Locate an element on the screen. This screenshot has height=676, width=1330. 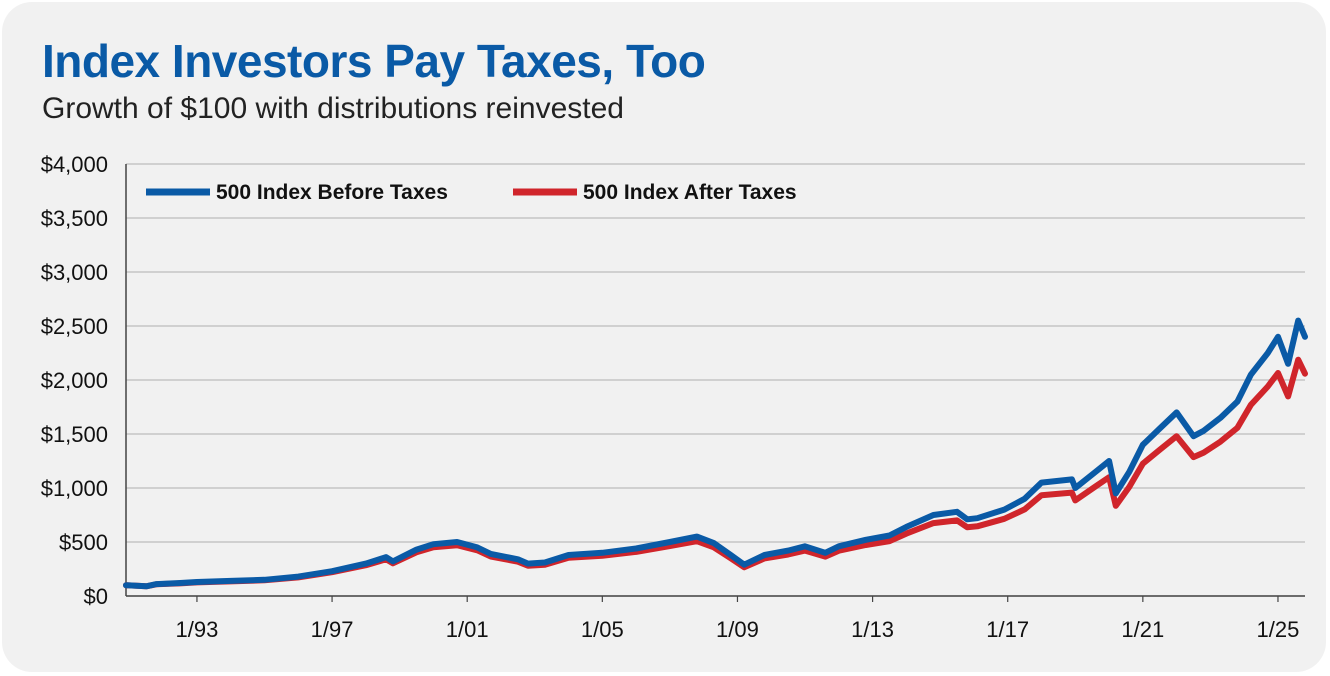
y-tick-label: $2,500 is located at coordinates (74, 326).